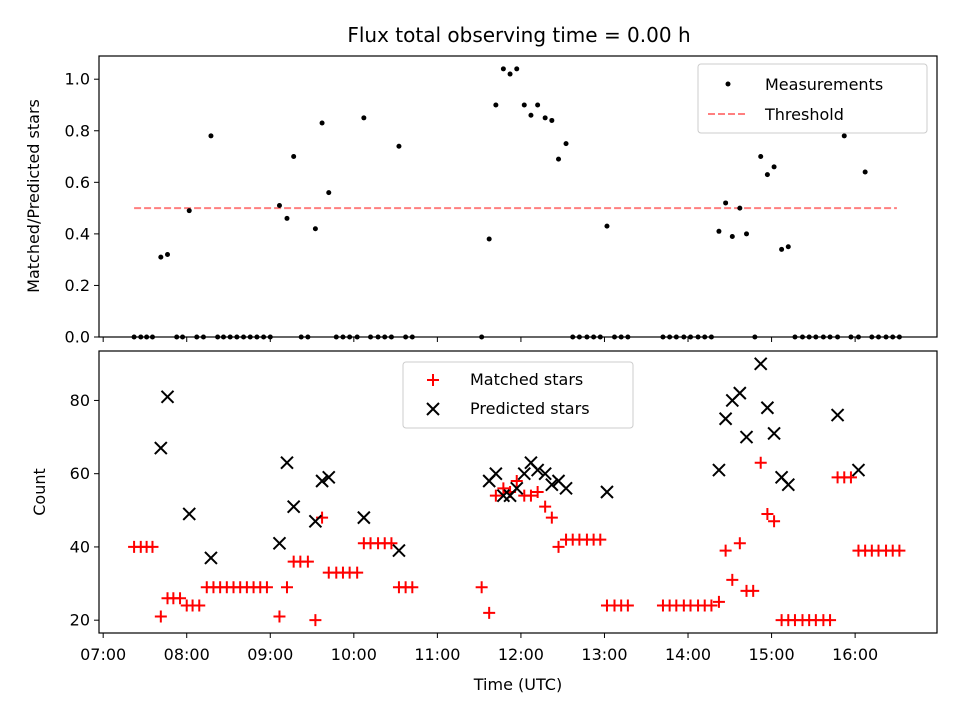 This screenshot has height=720, width=960. What do you see at coordinates (103, 654) in the screenshot?
I see `x-tick-label: 07:00` at bounding box center [103, 654].